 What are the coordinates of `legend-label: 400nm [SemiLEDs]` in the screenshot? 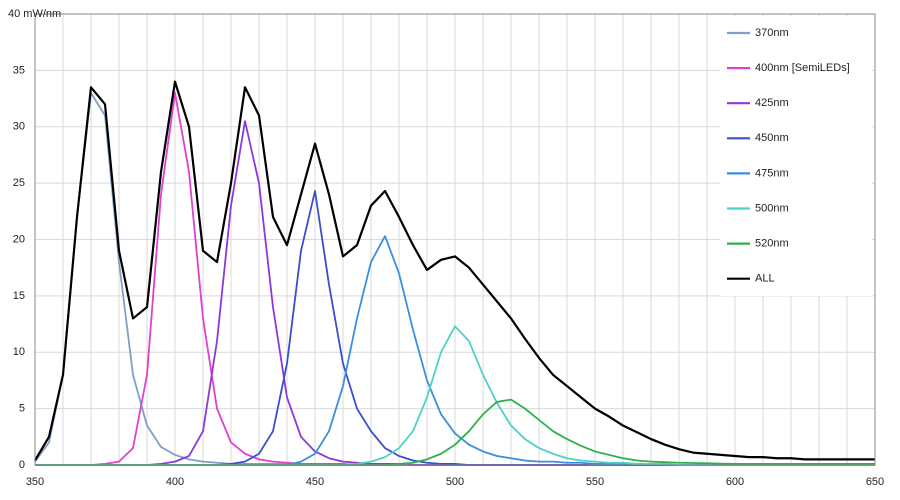 It's located at (802, 68).